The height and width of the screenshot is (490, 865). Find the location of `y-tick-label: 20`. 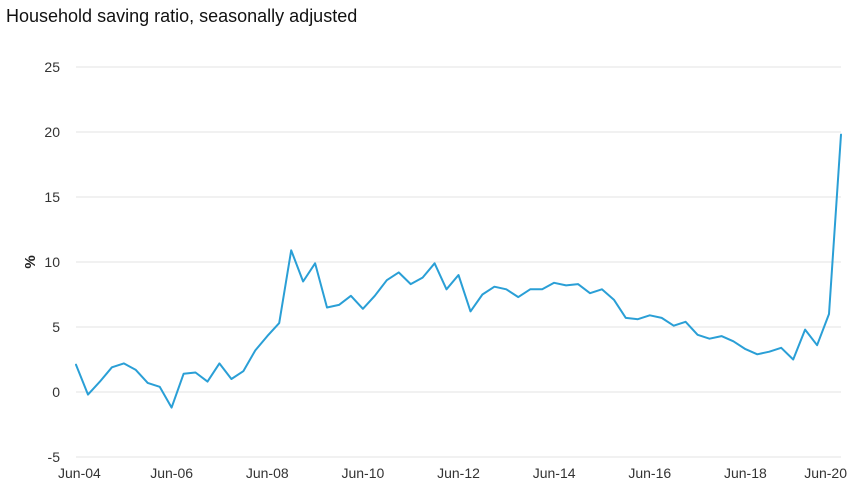

y-tick-label: 20 is located at coordinates (52, 132).